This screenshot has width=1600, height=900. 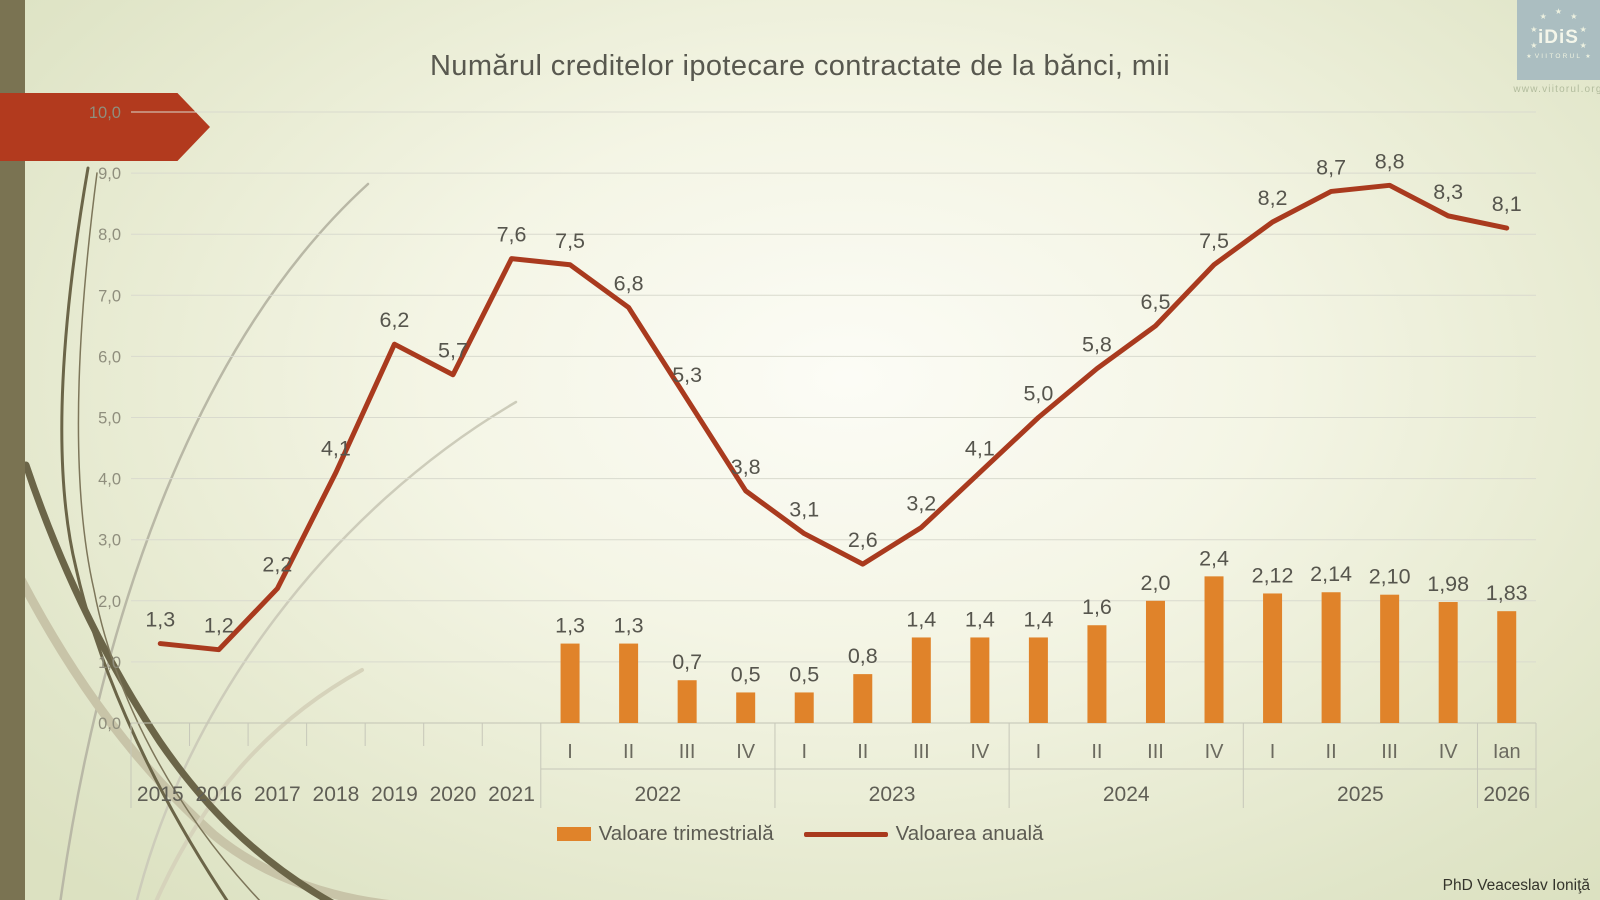 What do you see at coordinates (570, 626) in the screenshot?
I see `svg-text: 1,3` at bounding box center [570, 626].